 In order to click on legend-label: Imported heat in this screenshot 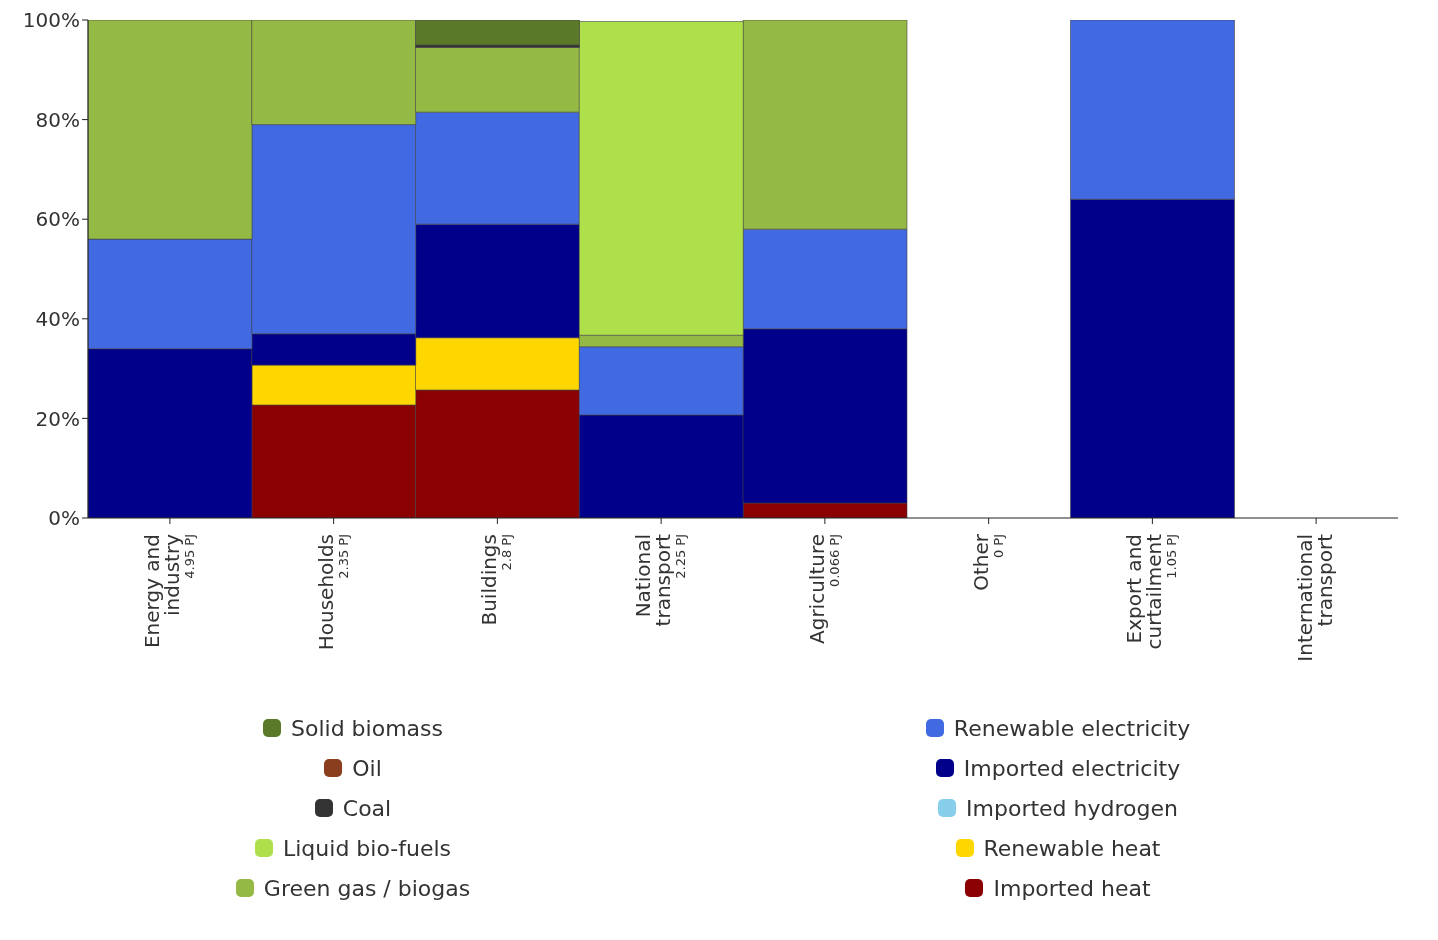, I will do `click(1072, 888)`.